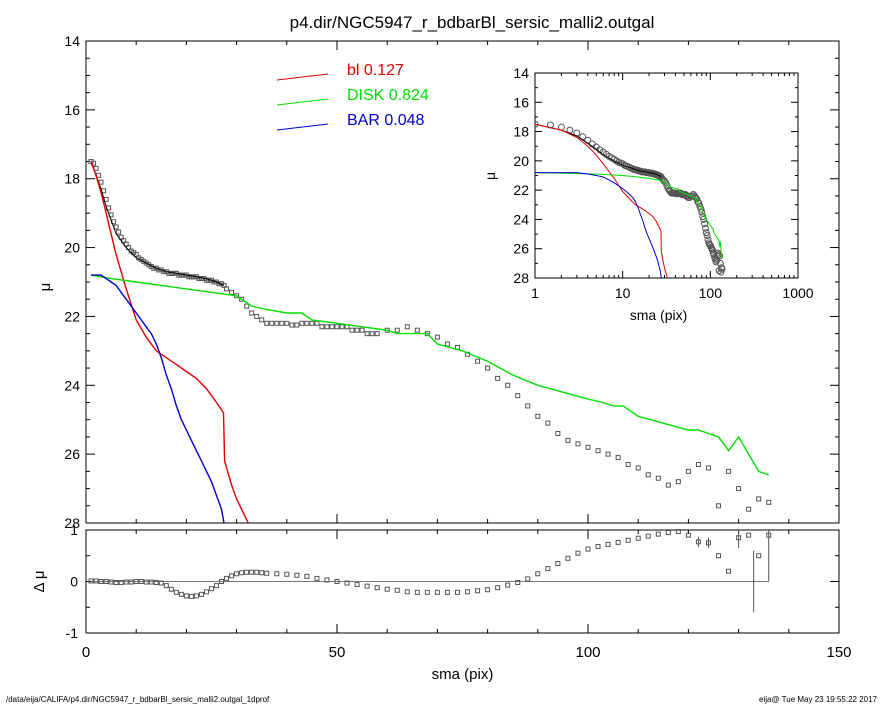  Describe the element at coordinates (521, 161) in the screenshot. I see `inset-y-tick-label: 20` at that location.